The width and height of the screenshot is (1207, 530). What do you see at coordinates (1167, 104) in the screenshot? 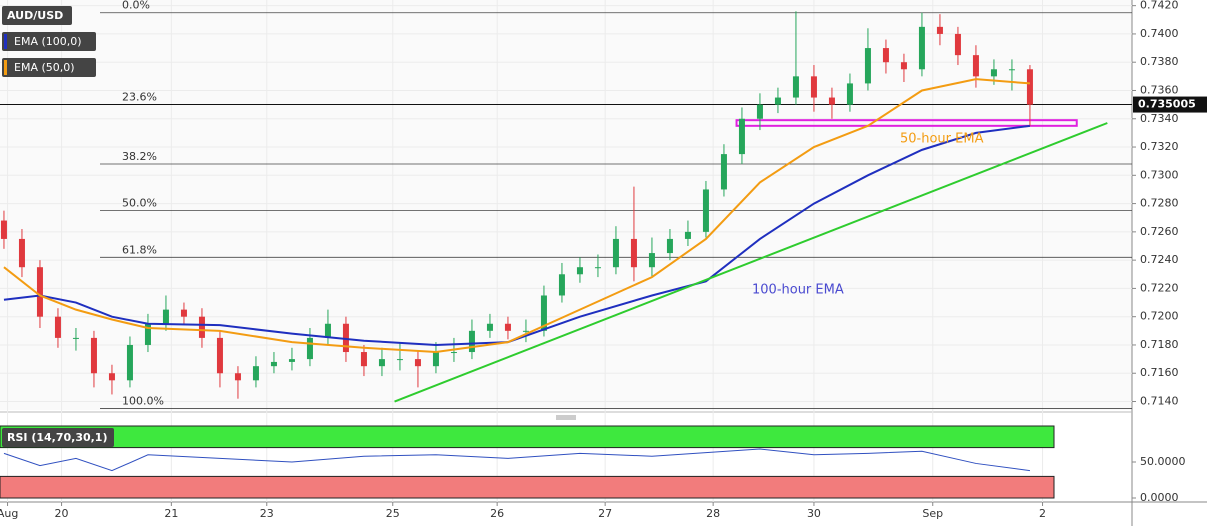
I see `last-price-label: 0.735005` at bounding box center [1167, 104].